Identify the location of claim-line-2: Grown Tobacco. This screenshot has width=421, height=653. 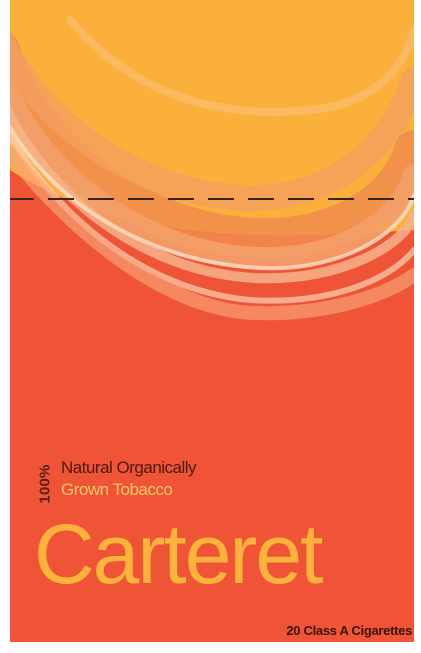
(117, 489).